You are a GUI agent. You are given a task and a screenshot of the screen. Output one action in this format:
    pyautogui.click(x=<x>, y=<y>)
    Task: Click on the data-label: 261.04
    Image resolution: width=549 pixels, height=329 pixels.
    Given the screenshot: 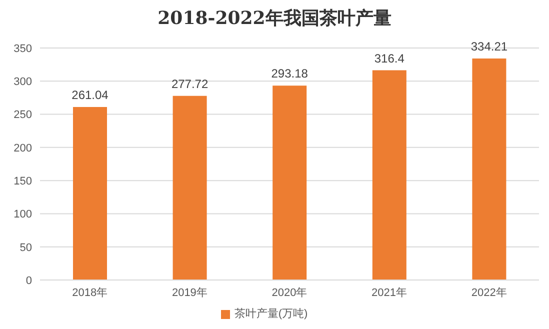 What is the action you would take?
    pyautogui.click(x=90, y=95)
    